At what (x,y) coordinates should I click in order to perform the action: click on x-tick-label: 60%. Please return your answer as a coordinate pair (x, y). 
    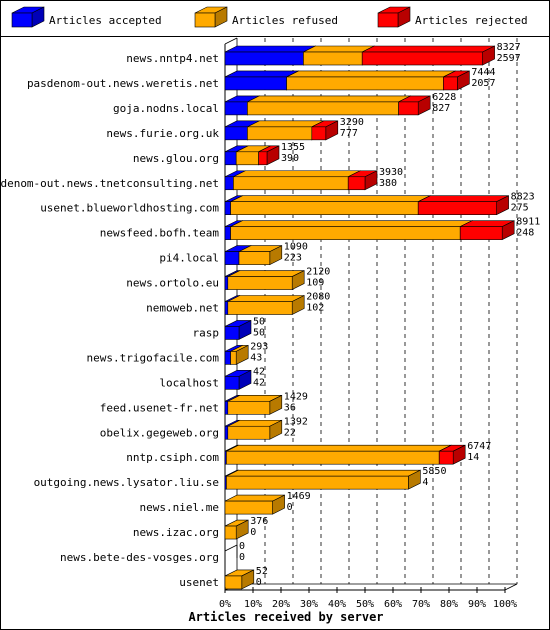
    Looking at the image, I should click on (393, 604).